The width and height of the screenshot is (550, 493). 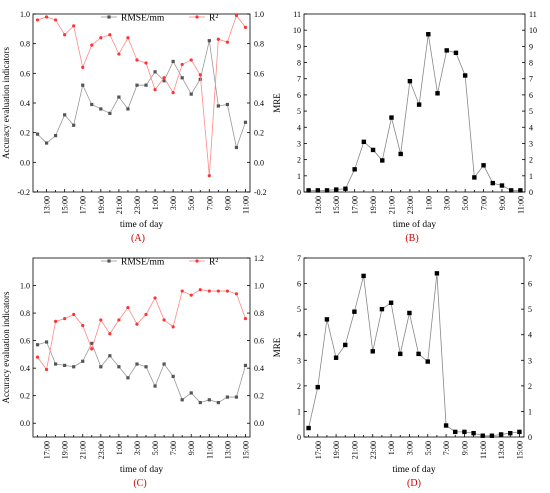 I want to click on plot-frame, so click(x=141, y=347).